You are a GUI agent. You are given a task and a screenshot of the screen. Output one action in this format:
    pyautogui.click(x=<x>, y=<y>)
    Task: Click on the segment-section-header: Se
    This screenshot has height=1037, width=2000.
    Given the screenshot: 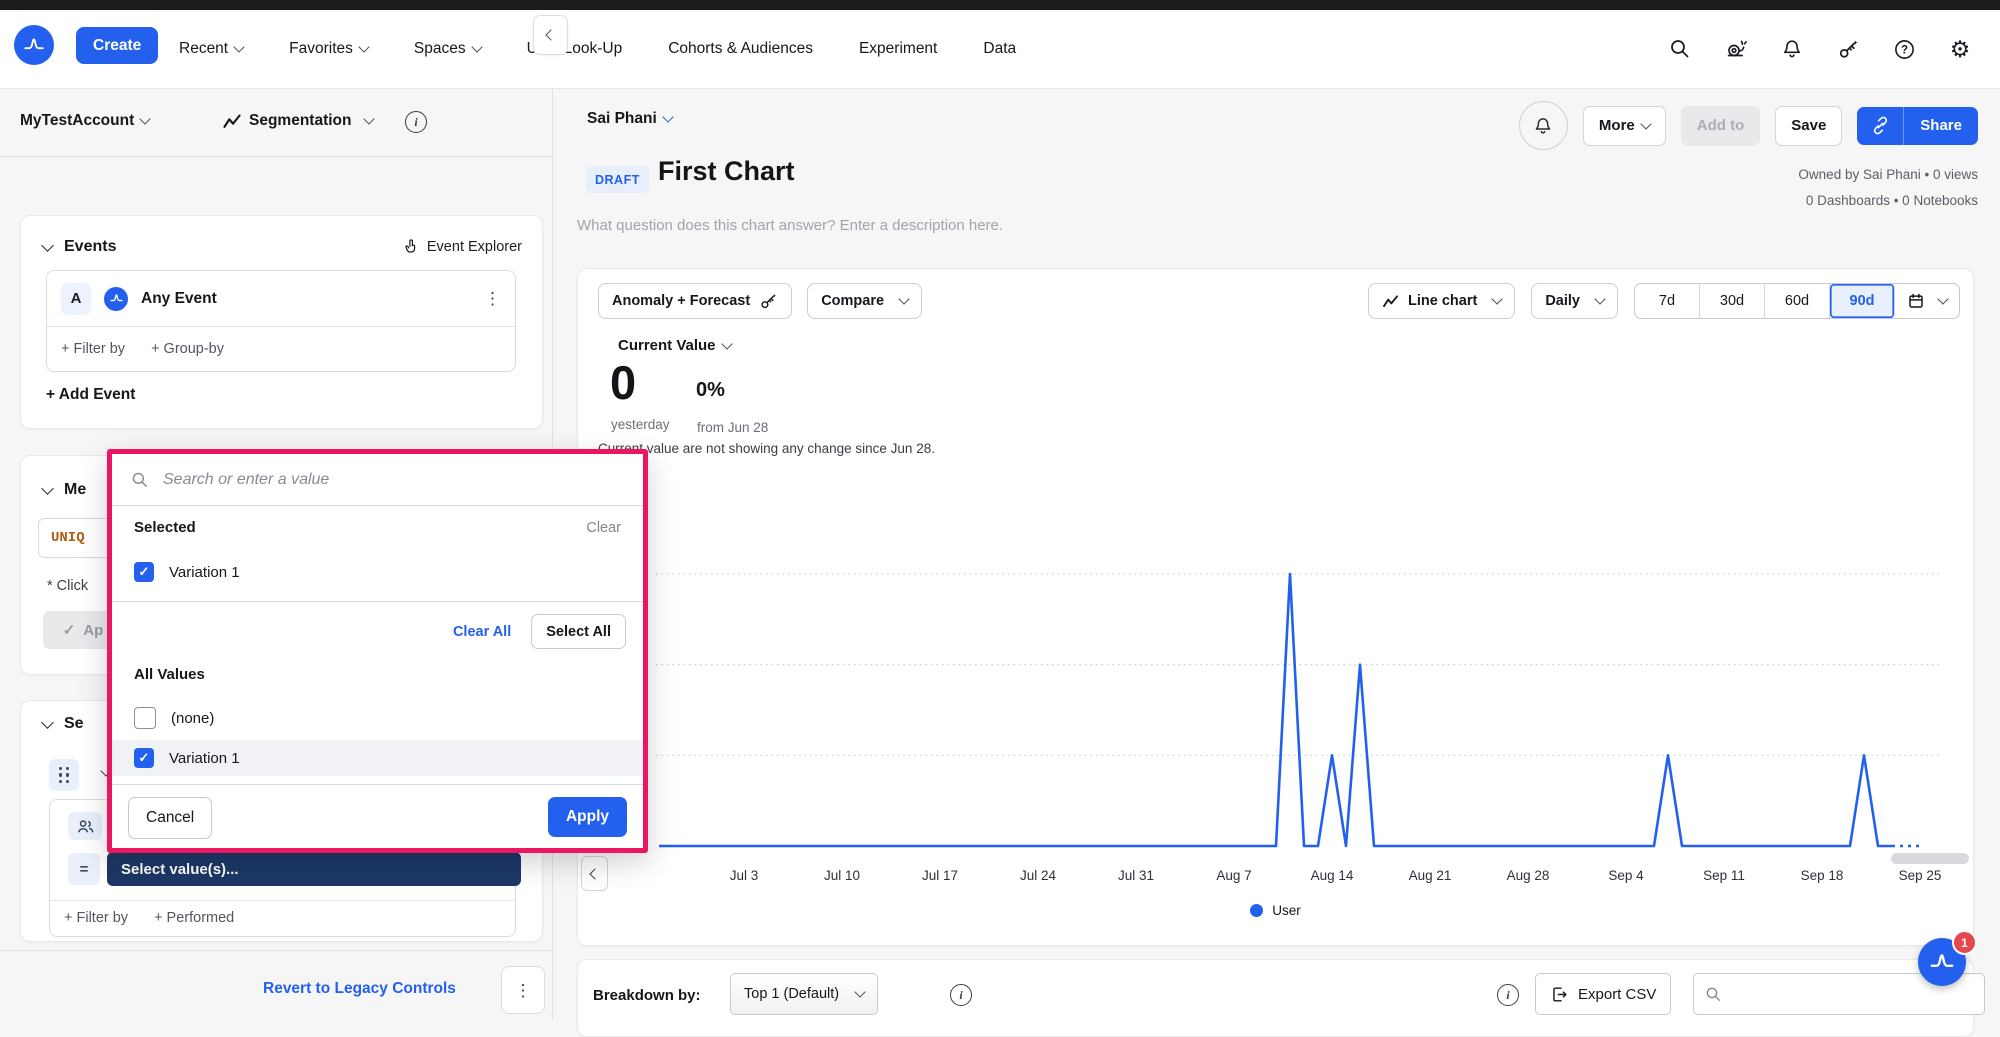 What is the action you would take?
    pyautogui.click(x=62, y=724)
    